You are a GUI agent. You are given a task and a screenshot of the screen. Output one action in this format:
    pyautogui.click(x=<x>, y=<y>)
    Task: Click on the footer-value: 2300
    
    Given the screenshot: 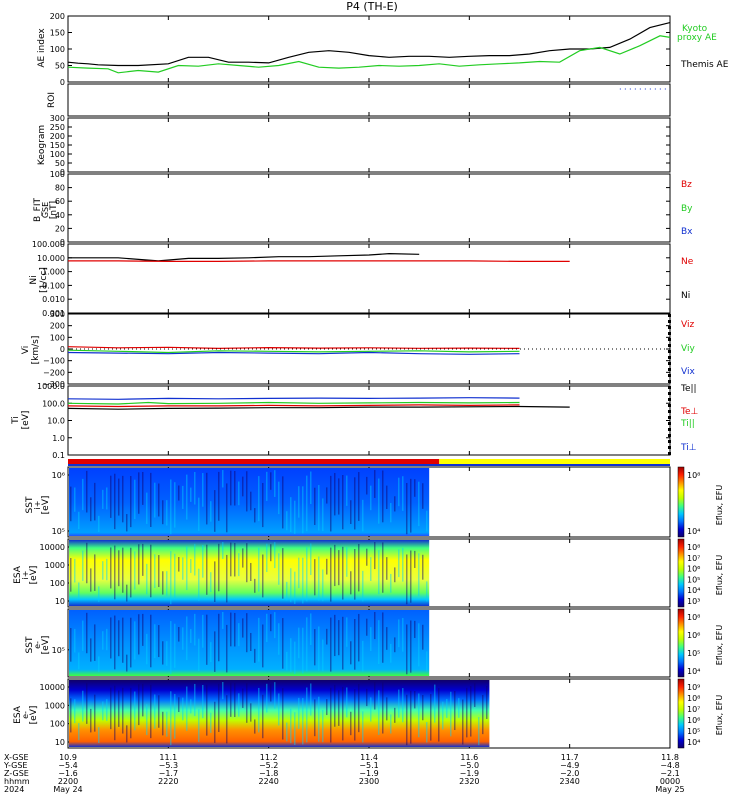 What is the action you would take?
    pyautogui.click(x=369, y=781)
    